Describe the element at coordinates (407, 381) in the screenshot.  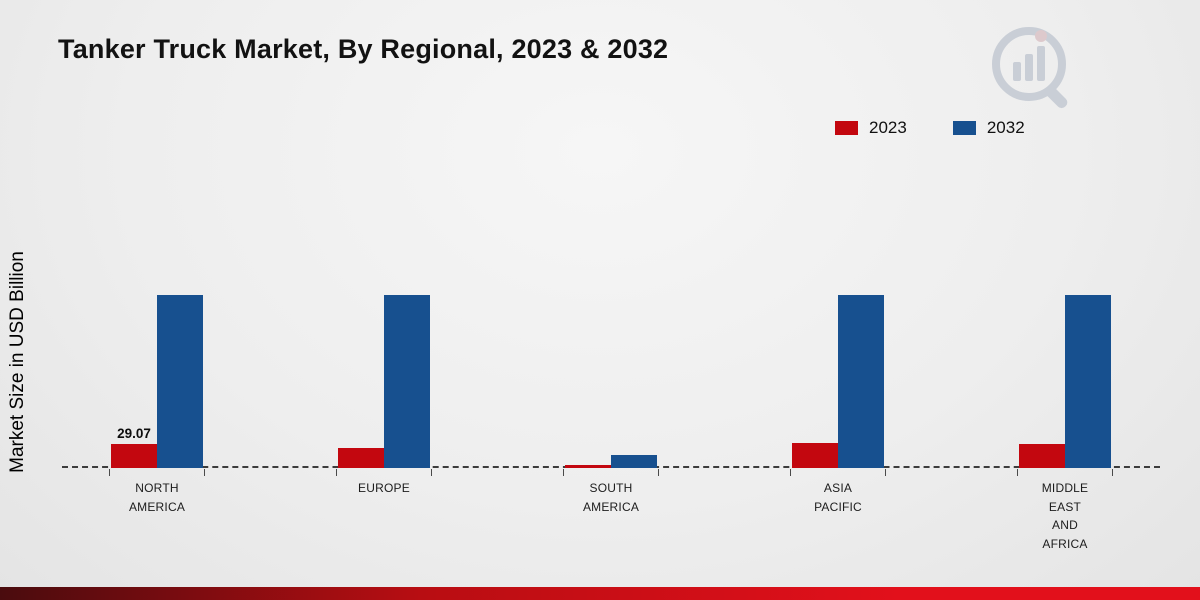
I see `bar-2032-europe` at that location.